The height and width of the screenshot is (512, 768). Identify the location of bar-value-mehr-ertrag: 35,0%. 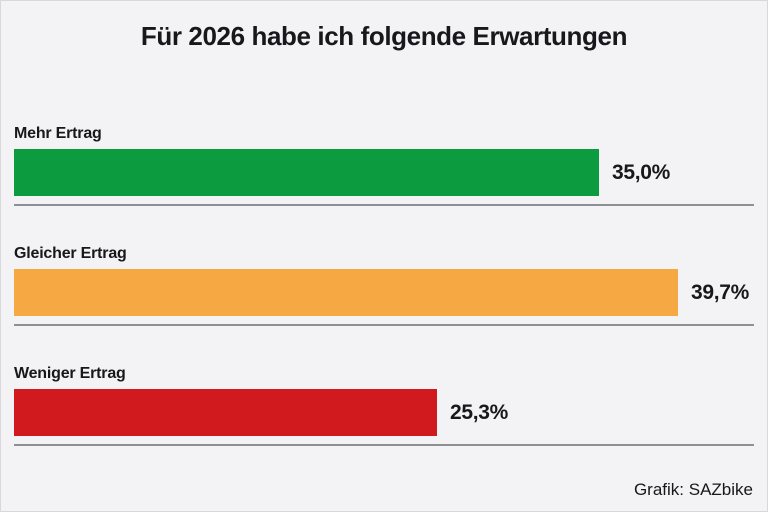
(641, 172).